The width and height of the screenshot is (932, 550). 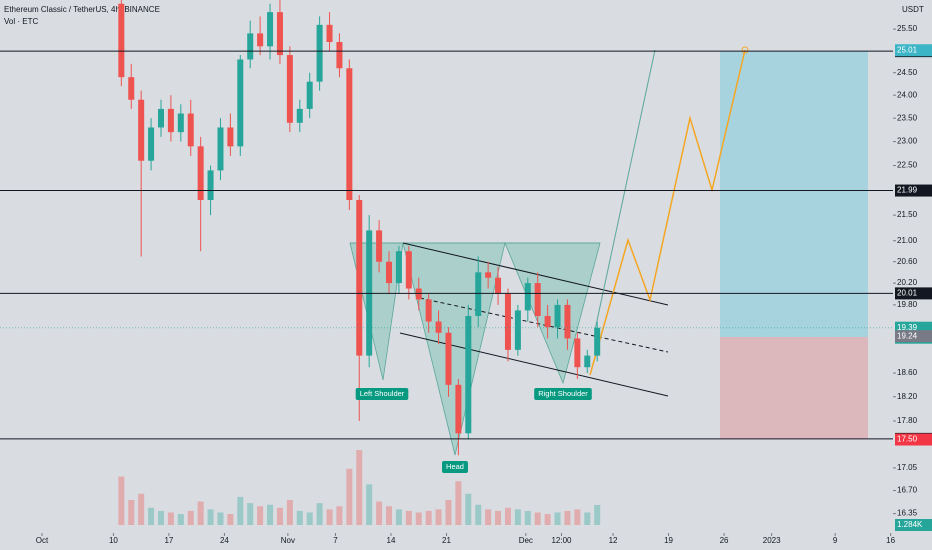 What do you see at coordinates (907, 240) in the screenshot?
I see `y-tick-label: 21.00` at bounding box center [907, 240].